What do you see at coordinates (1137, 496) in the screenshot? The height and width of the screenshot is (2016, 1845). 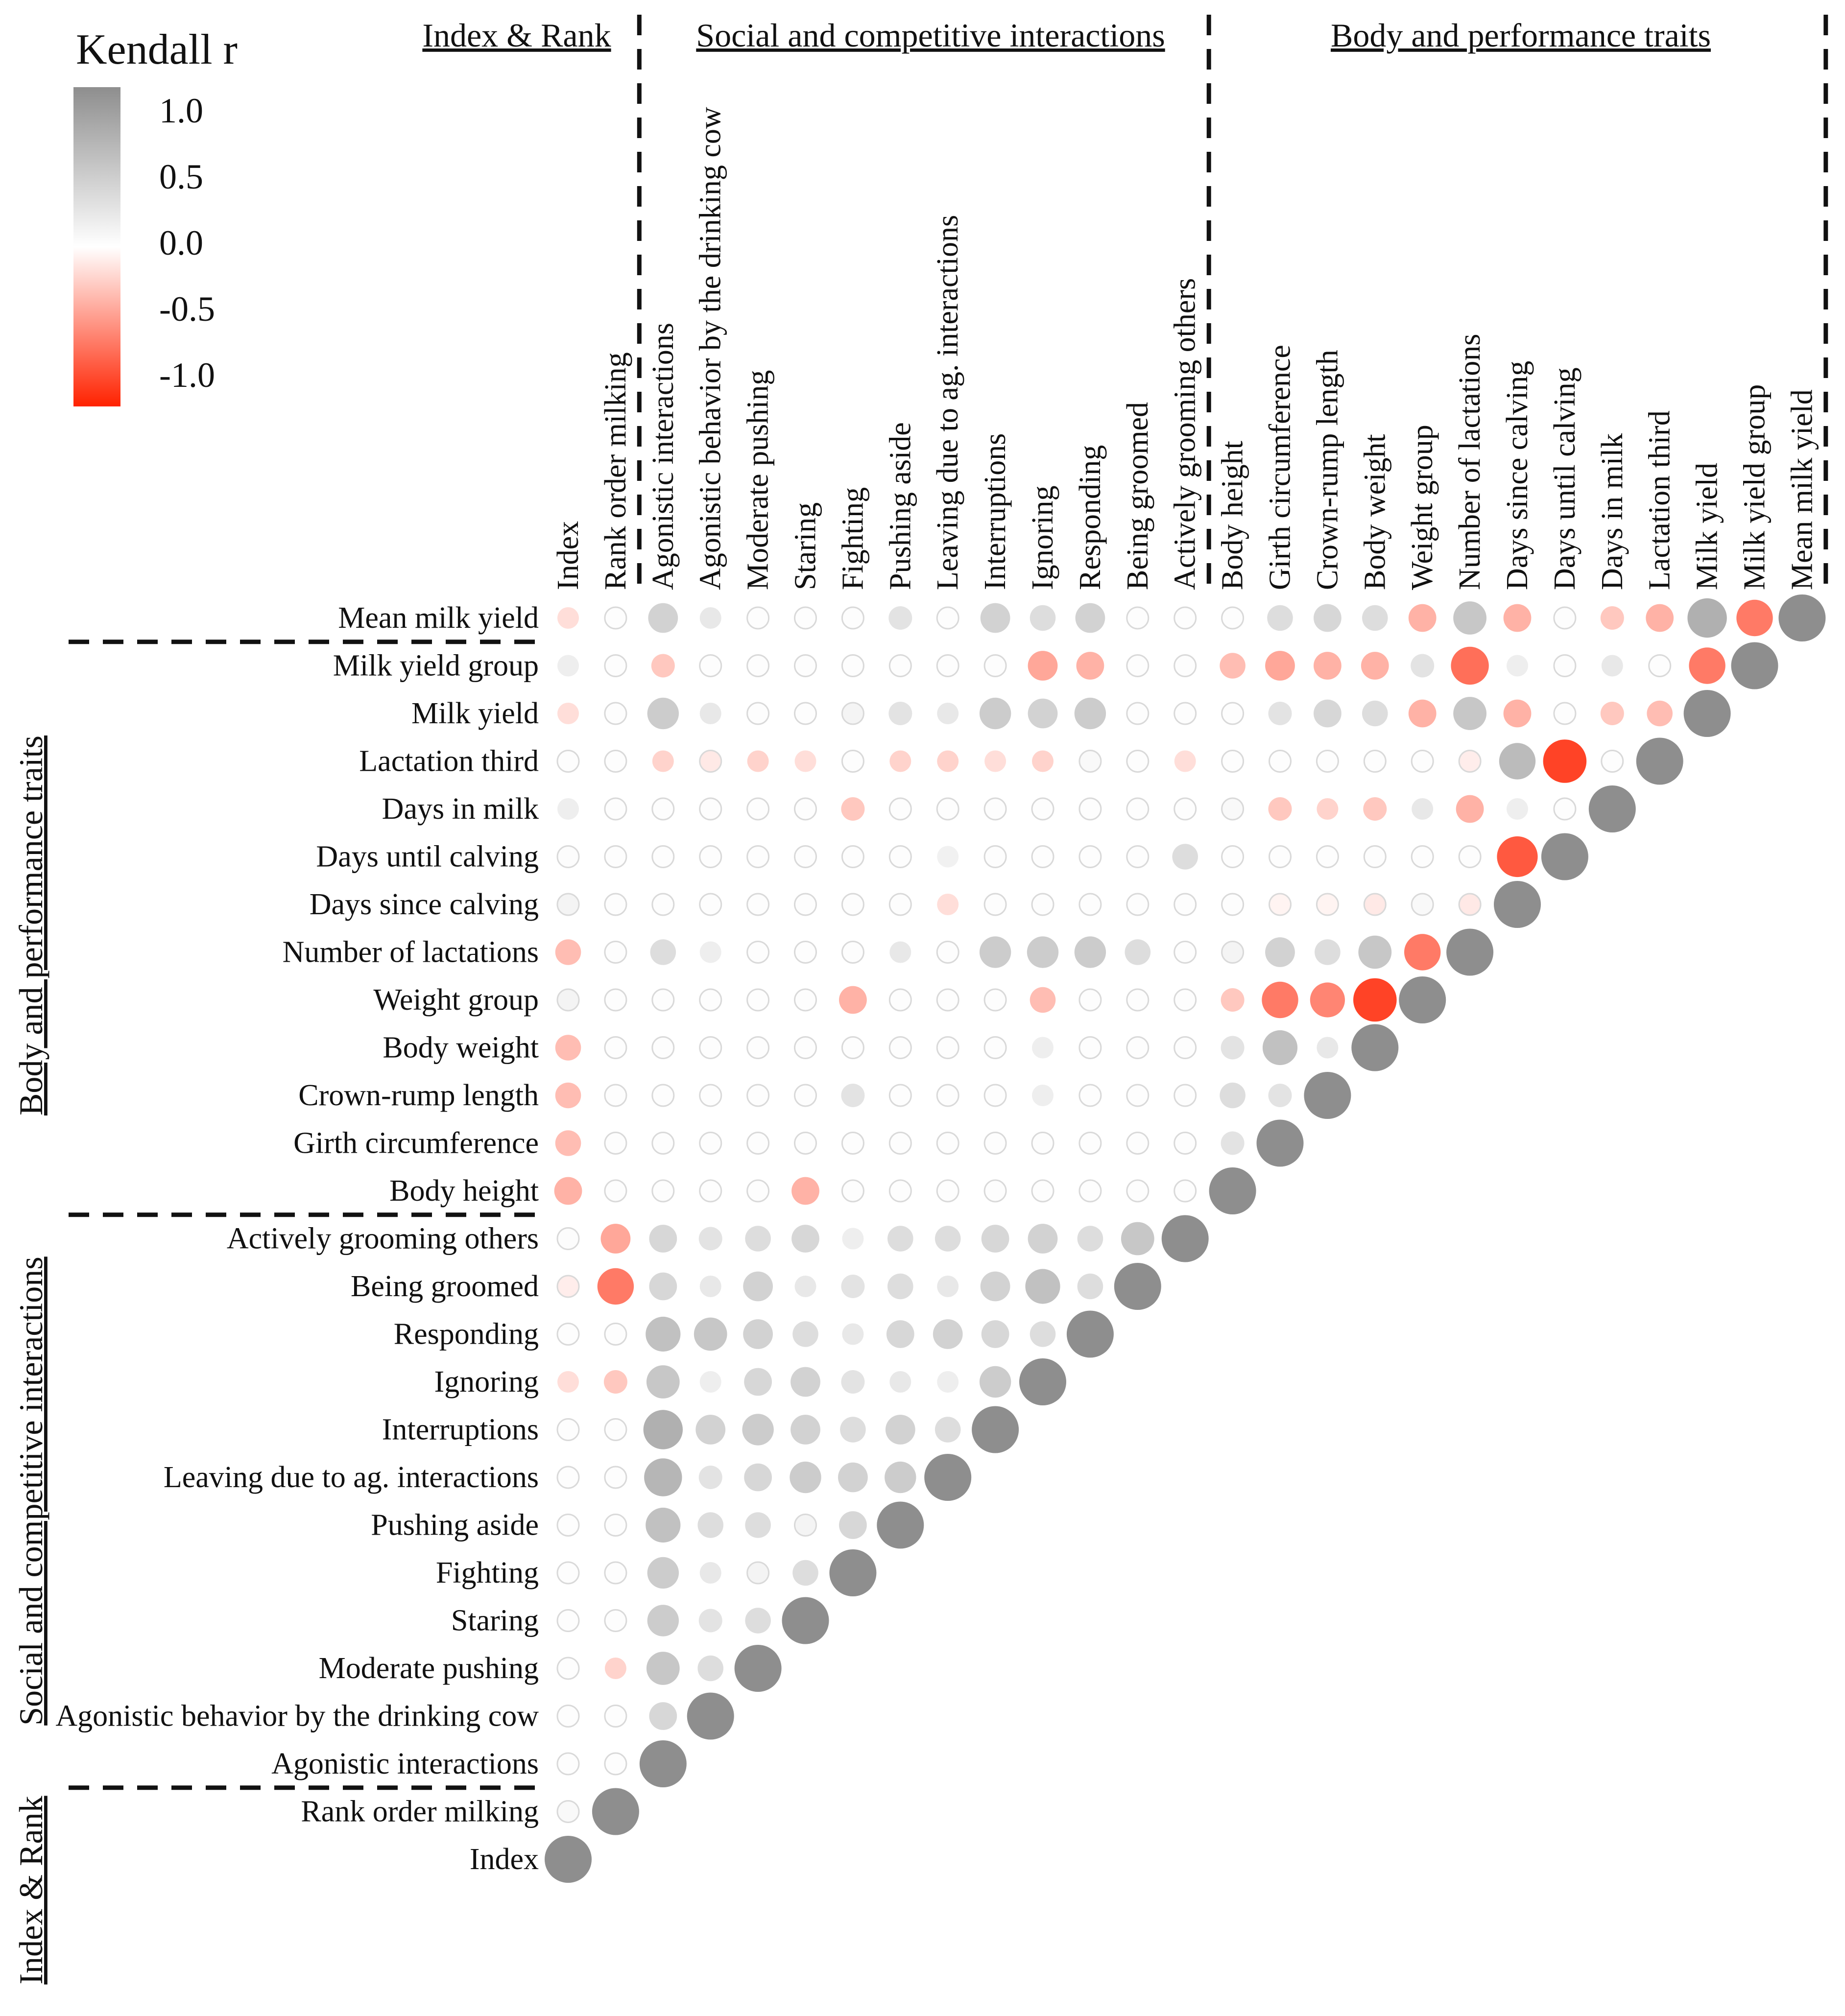 I see `column-label: Being groomed` at bounding box center [1137, 496].